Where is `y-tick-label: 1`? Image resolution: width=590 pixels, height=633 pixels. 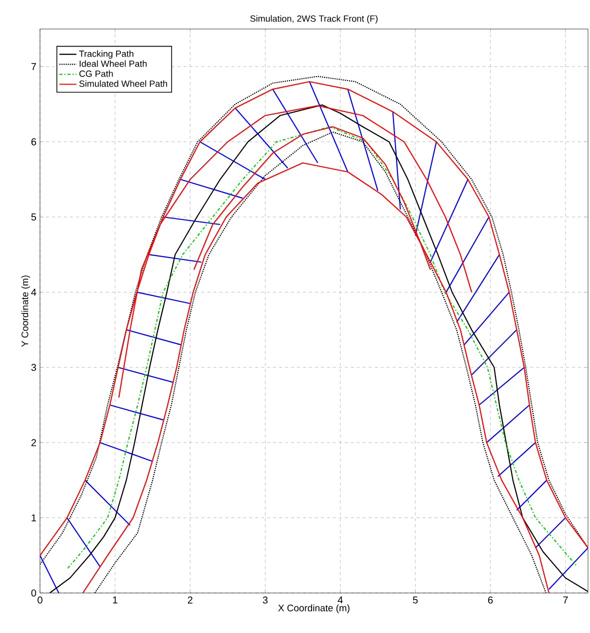
y-tick-label: 1 is located at coordinates (34, 518).